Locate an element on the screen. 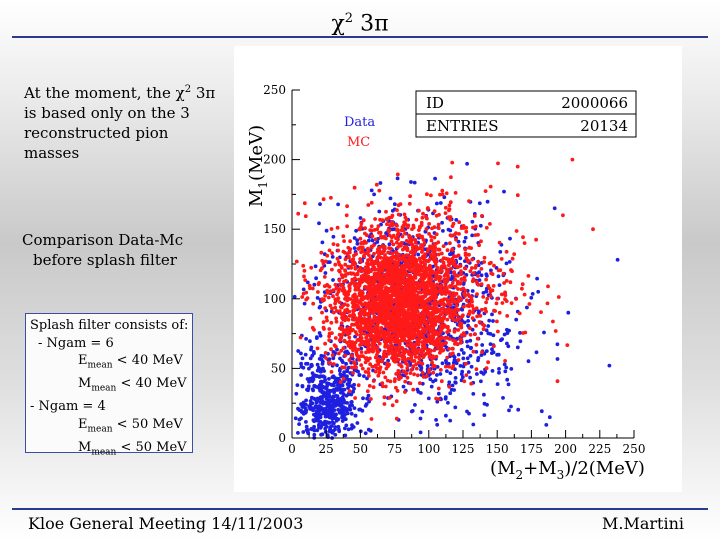  splash-mmean-1: Mmean < 40 MeV is located at coordinates (132, 385).